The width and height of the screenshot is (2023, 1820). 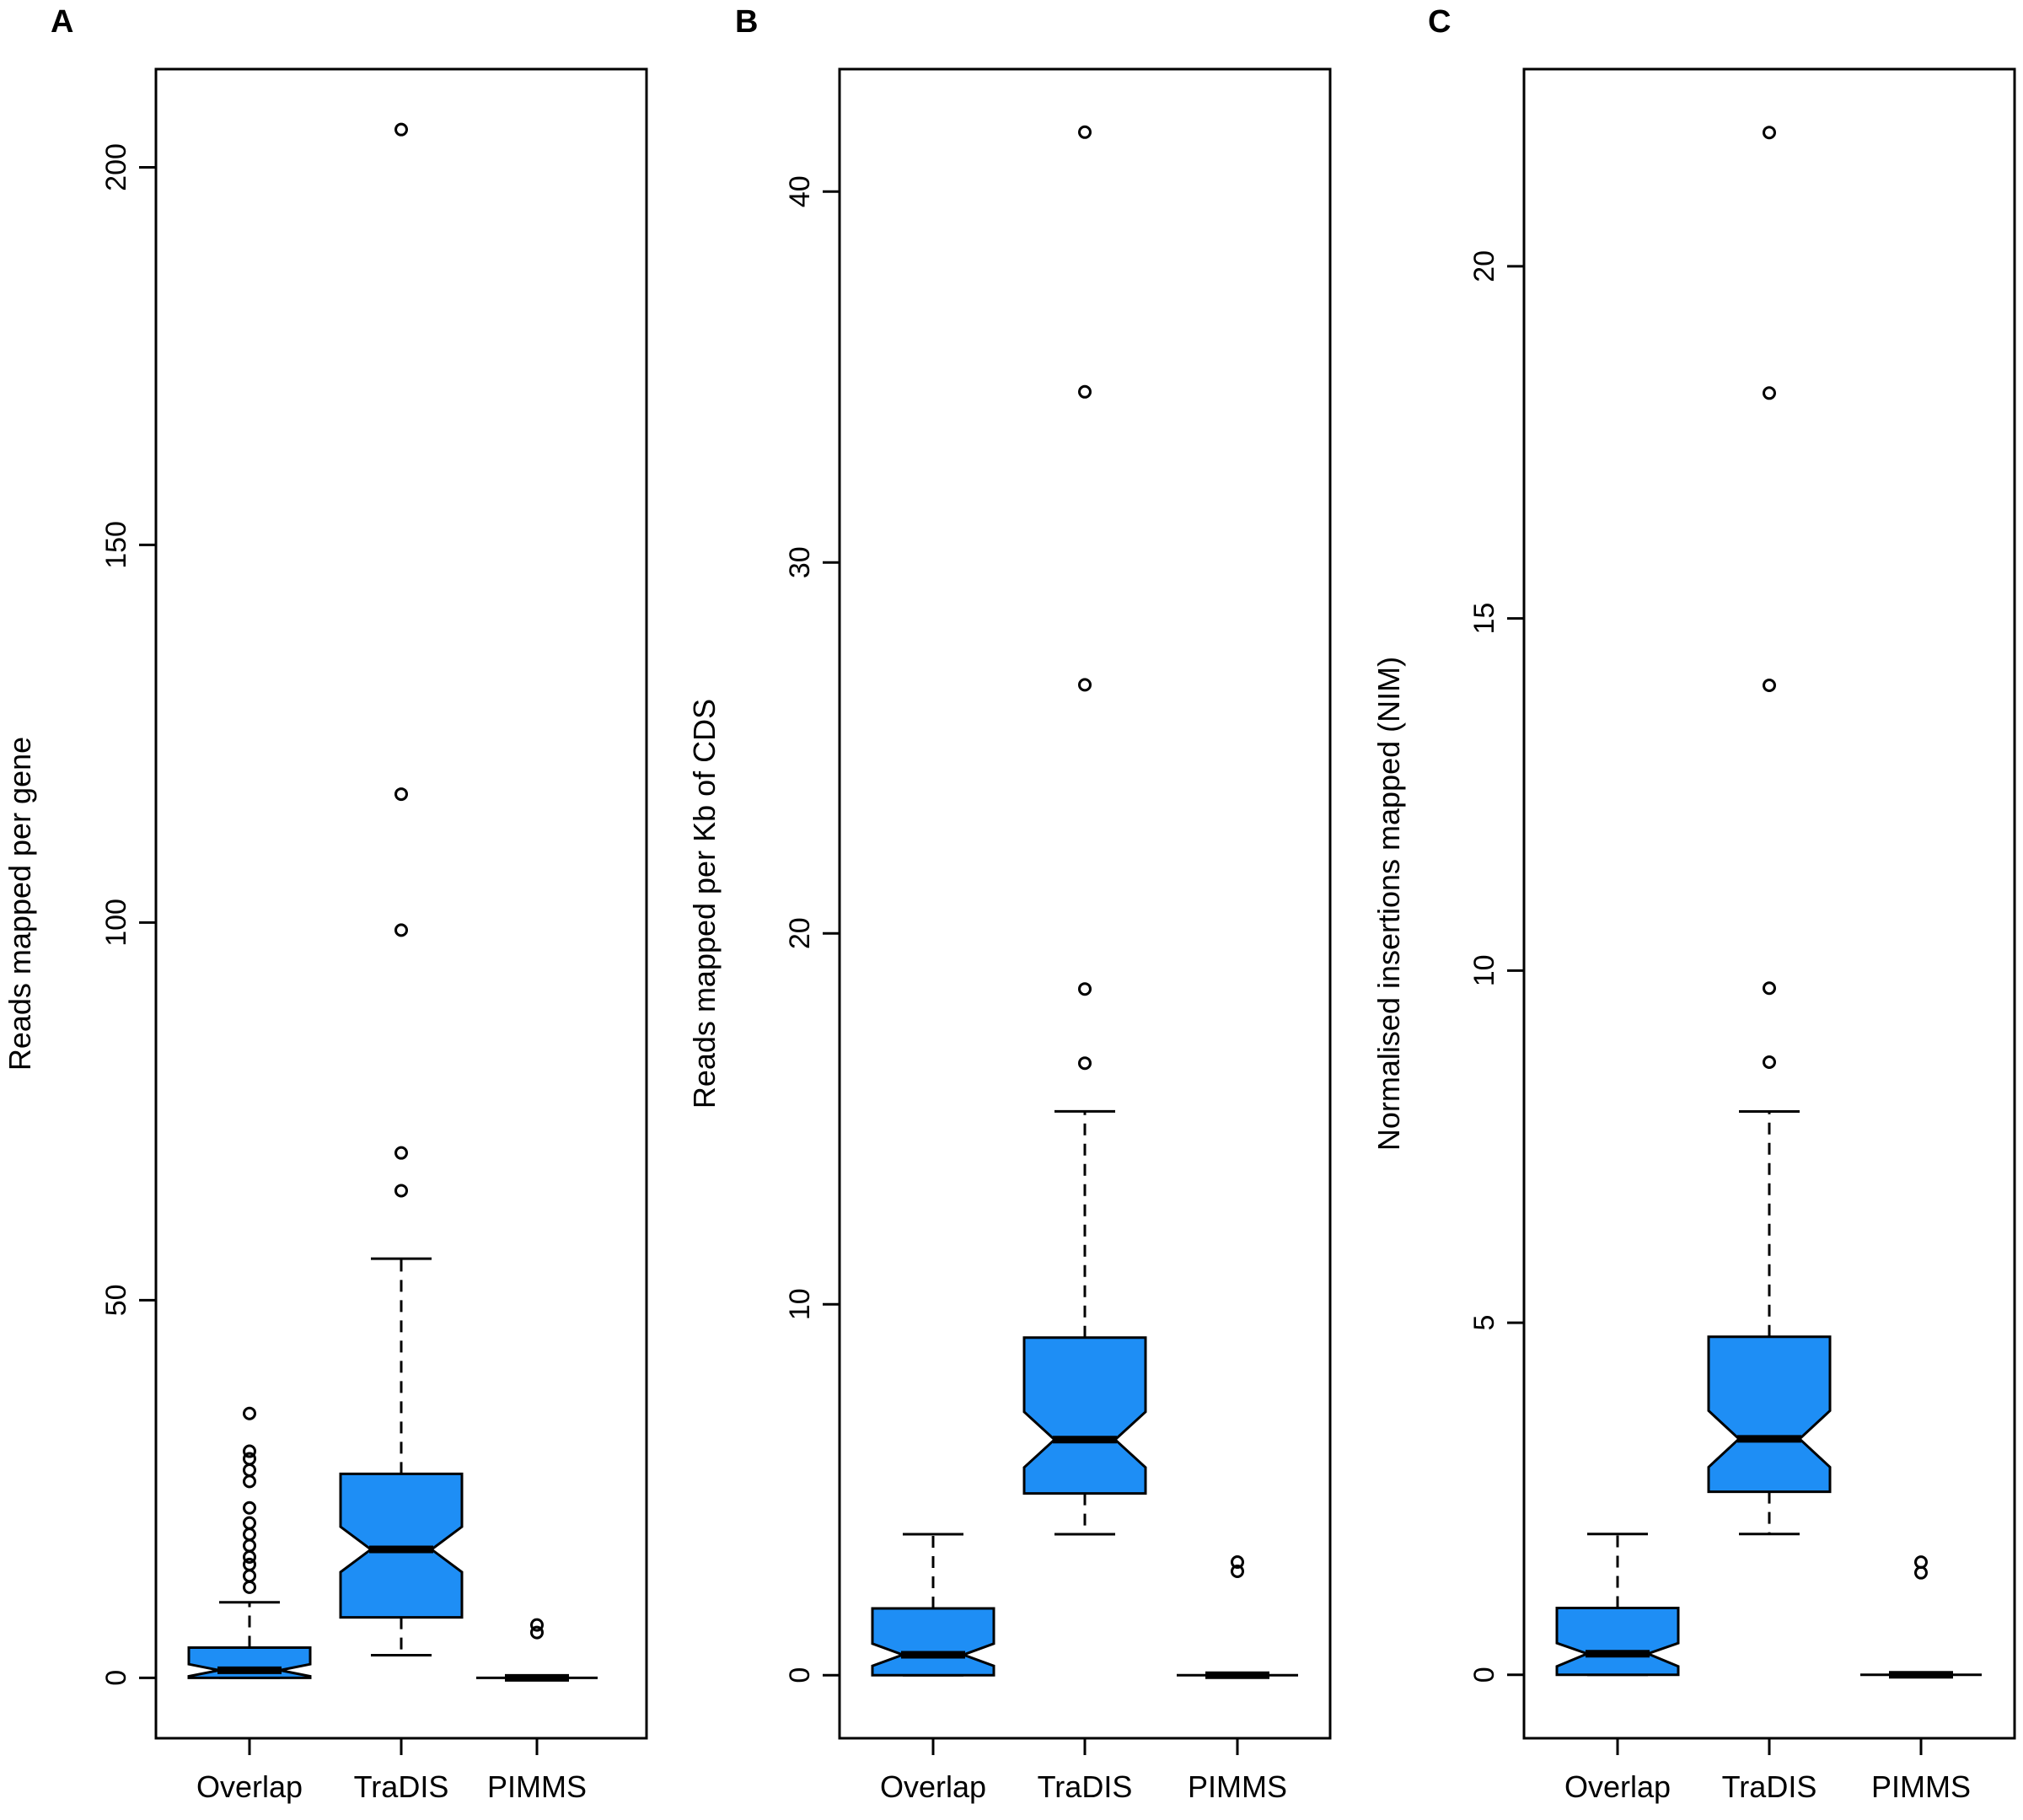 What do you see at coordinates (800, 191) in the screenshot?
I see `y-tick-label: 40` at bounding box center [800, 191].